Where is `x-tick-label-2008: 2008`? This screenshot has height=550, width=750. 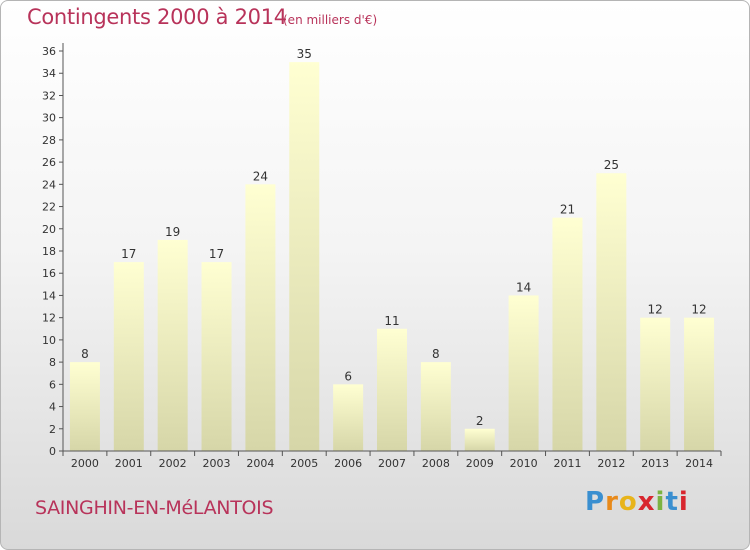
x-tick-label-2008: 2008 is located at coordinates (436, 463).